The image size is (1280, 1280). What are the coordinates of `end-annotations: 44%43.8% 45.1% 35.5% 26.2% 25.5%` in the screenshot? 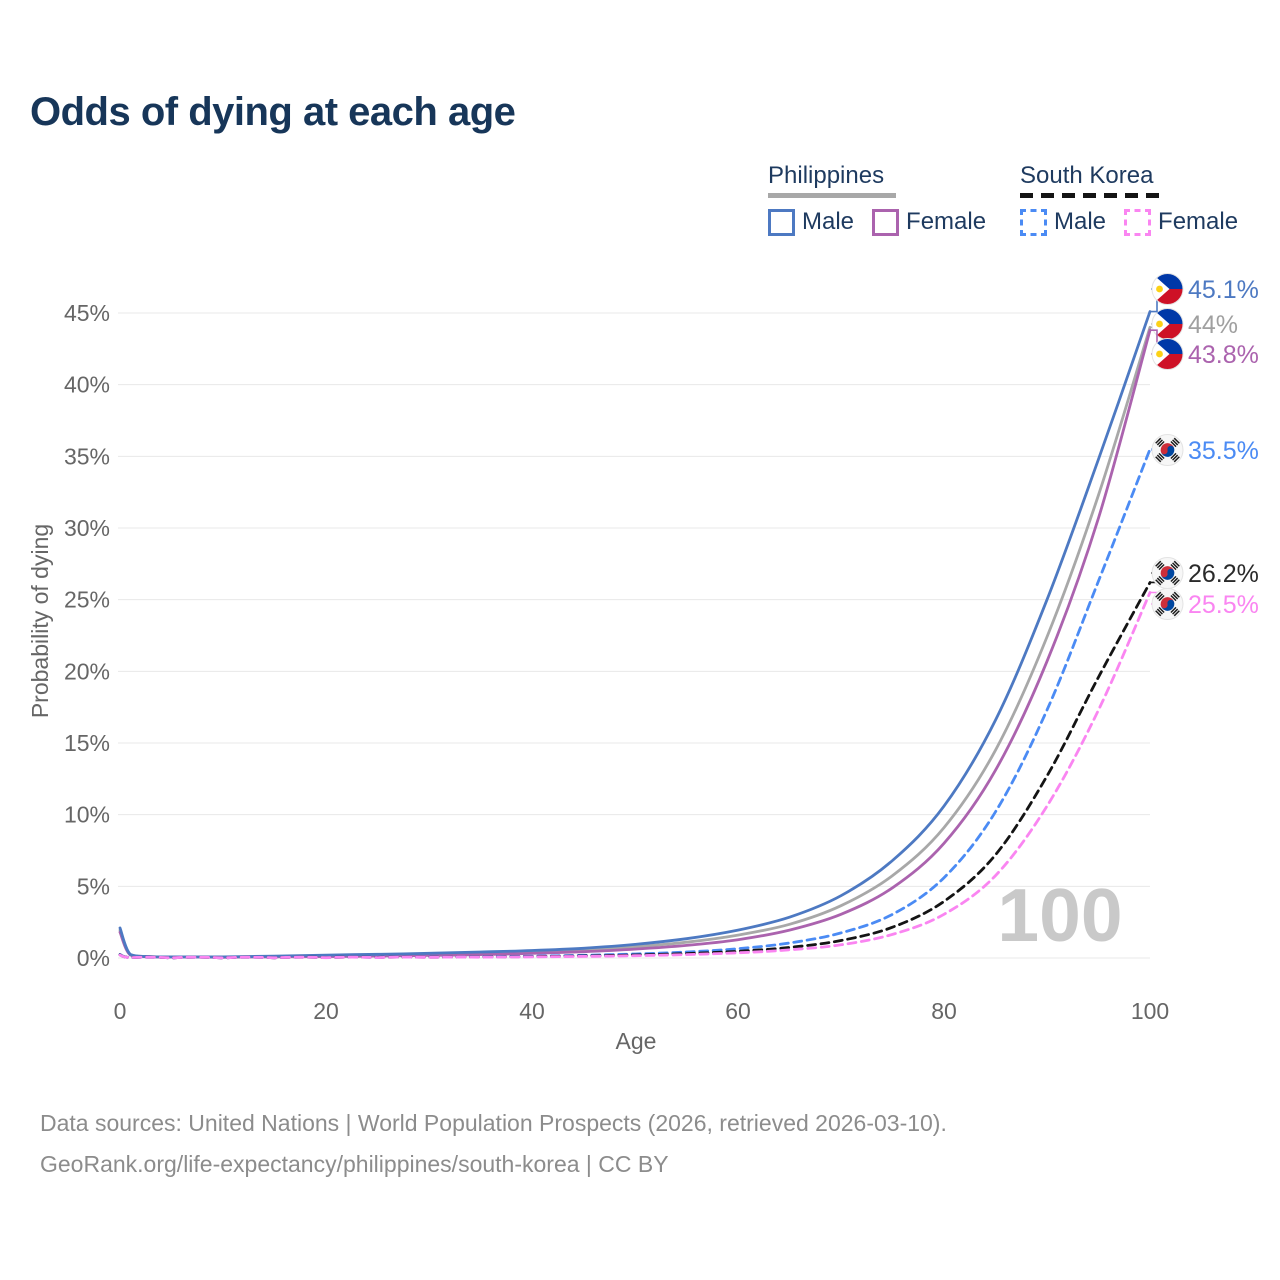 It's located at (1205, 446).